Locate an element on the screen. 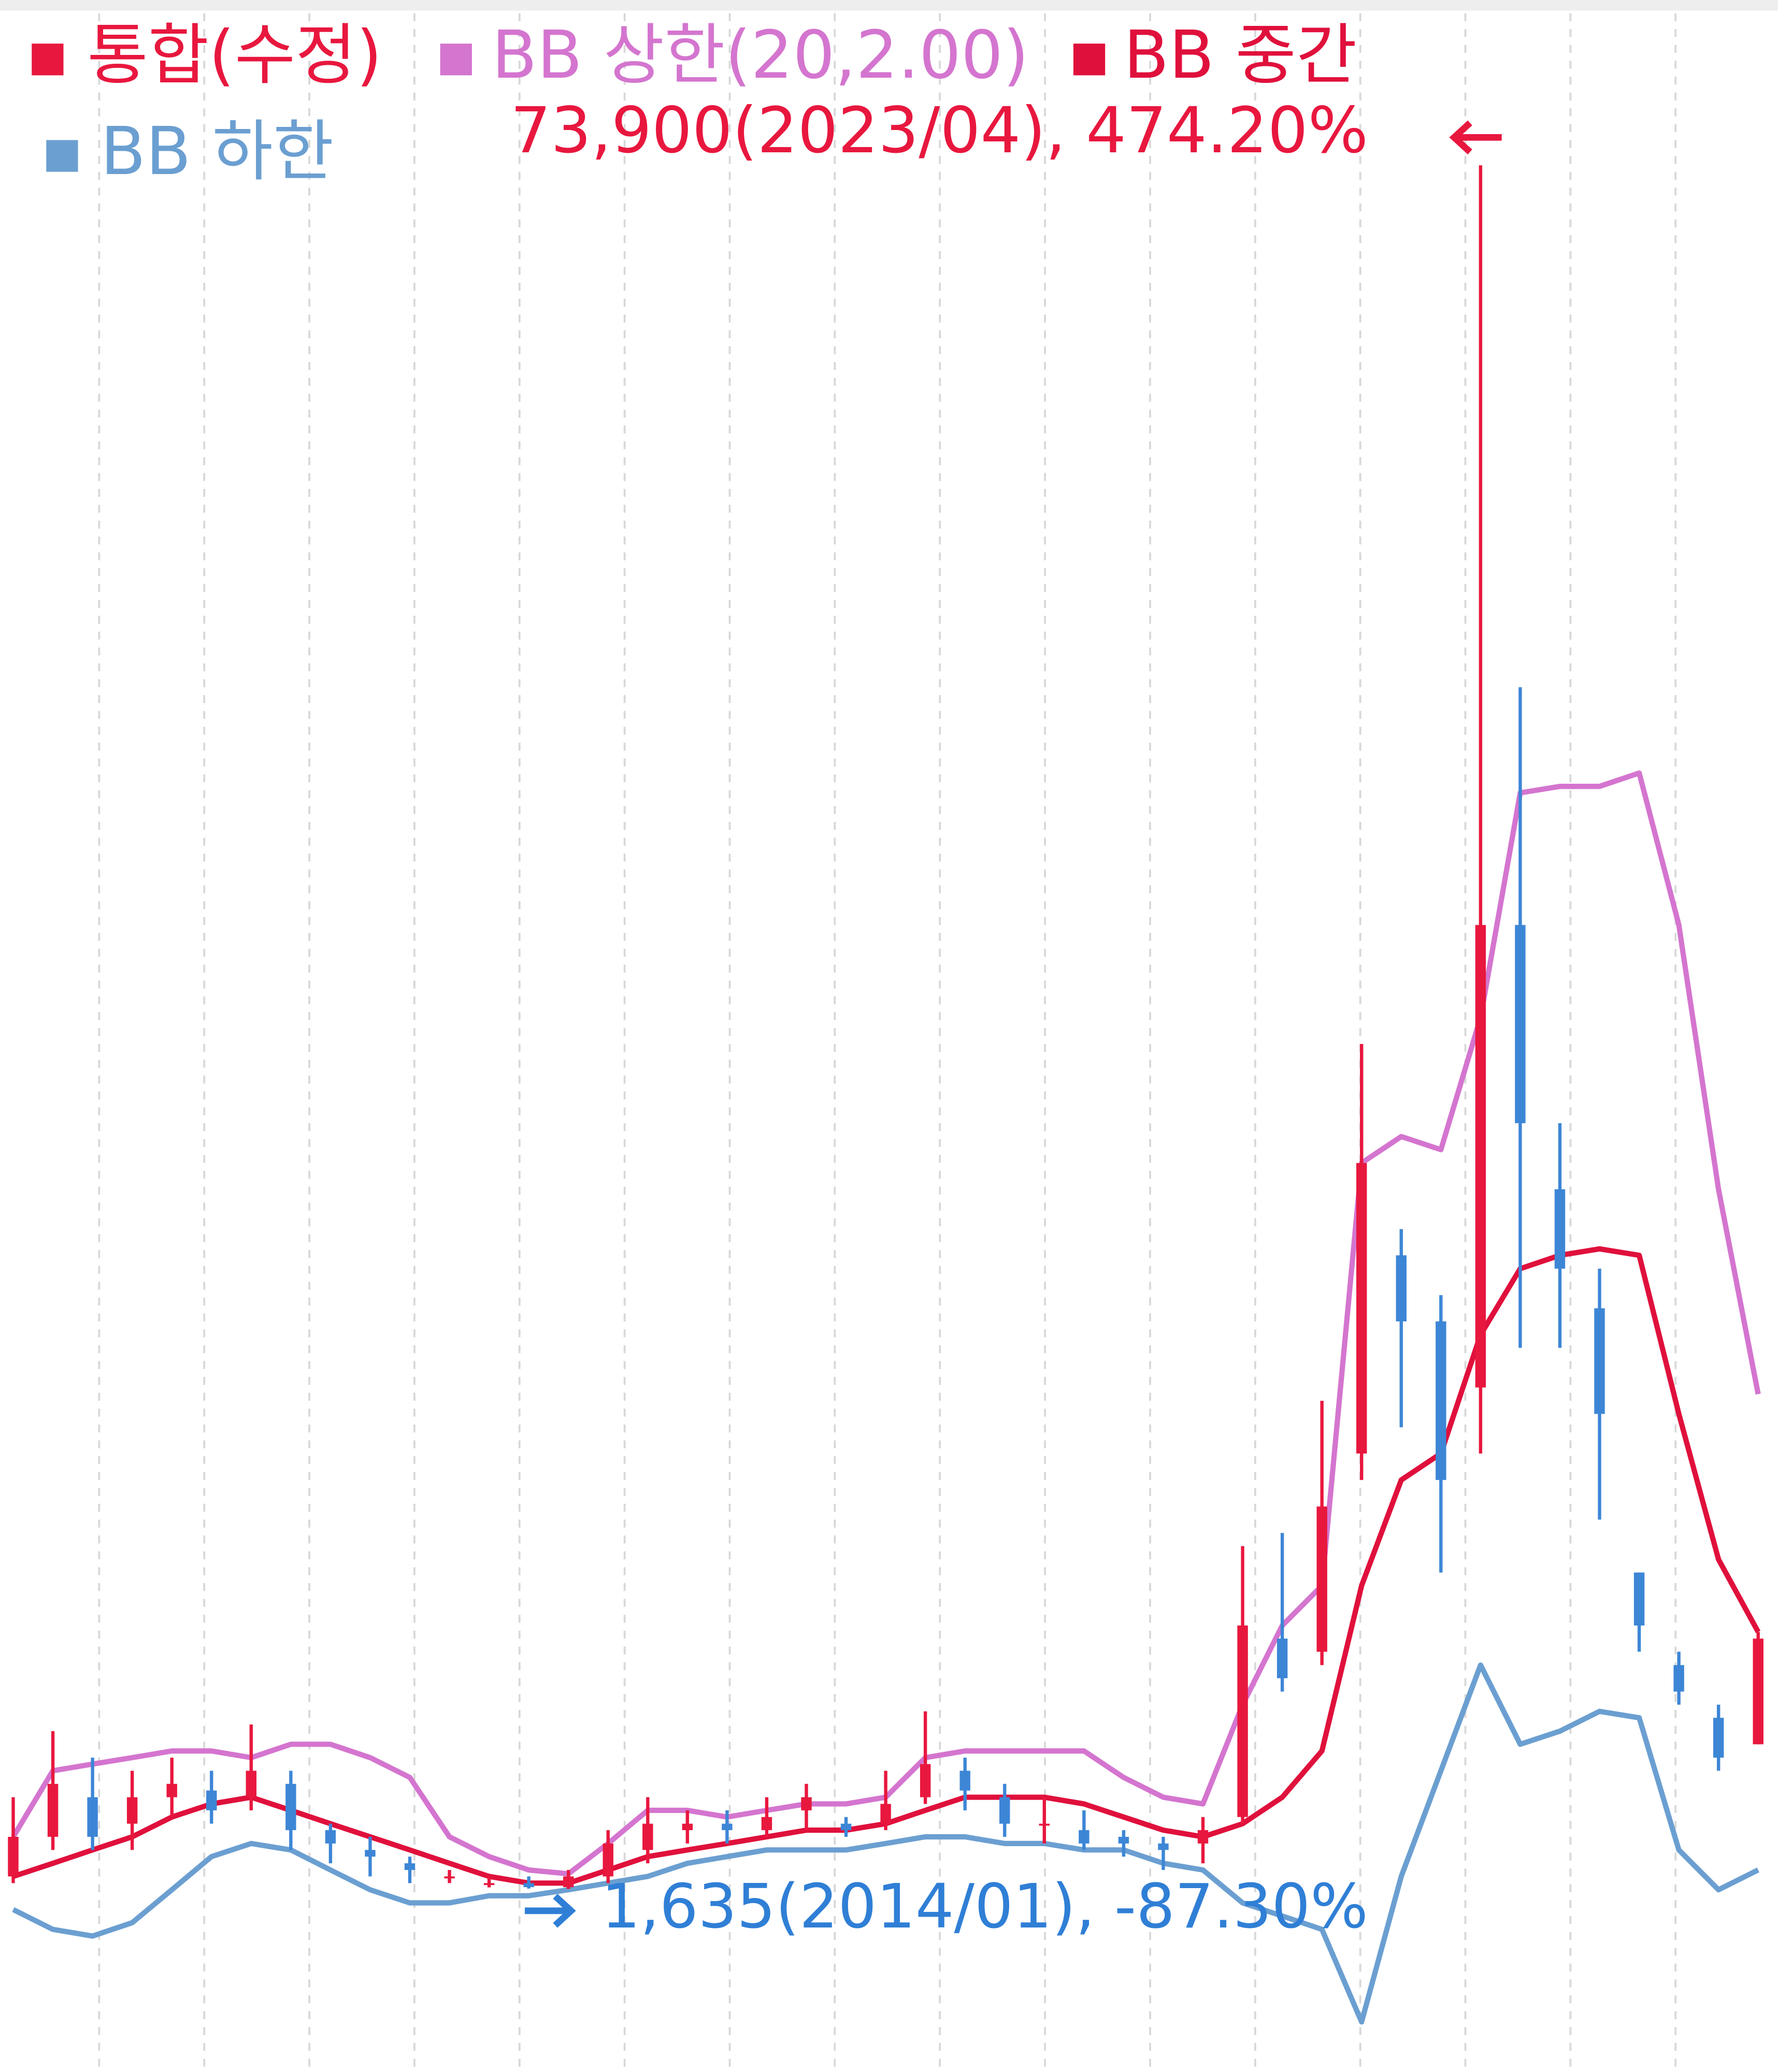 The height and width of the screenshot is (2072, 1778). legend-label: BB 중간 is located at coordinates (1240, 55).